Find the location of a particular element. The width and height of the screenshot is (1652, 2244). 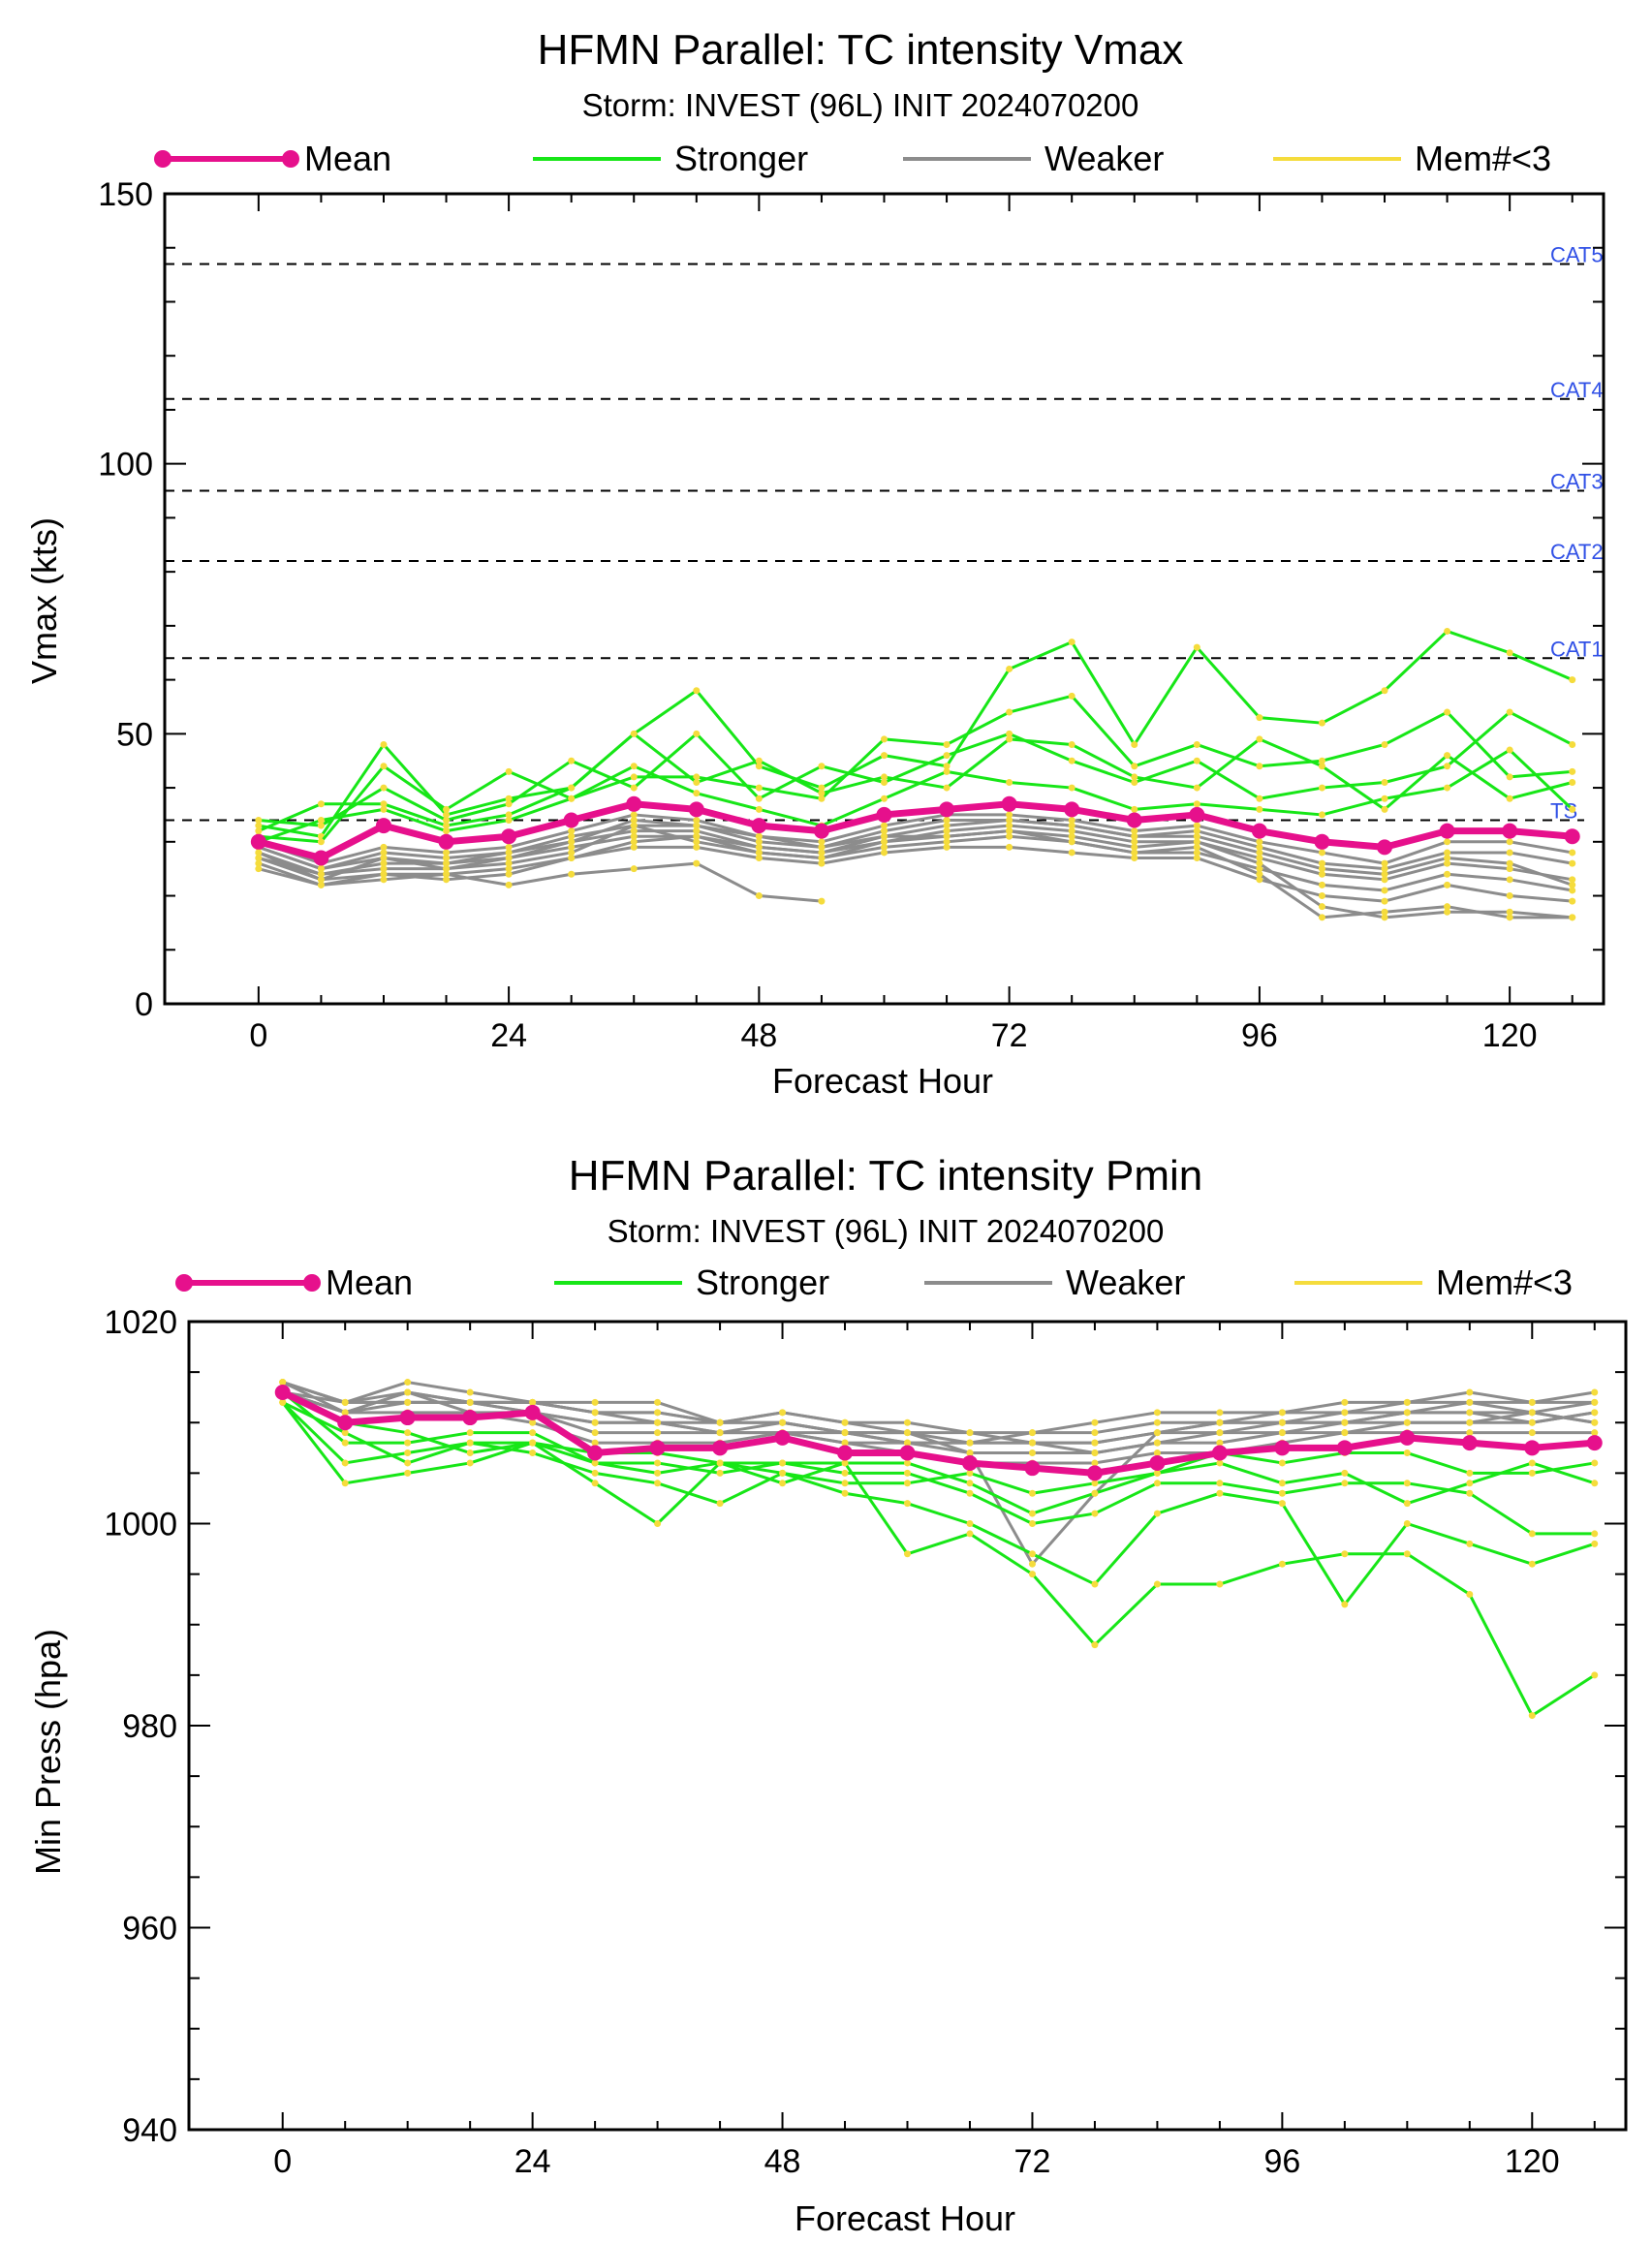

stronger-member-line is located at coordinates (939, 1442).